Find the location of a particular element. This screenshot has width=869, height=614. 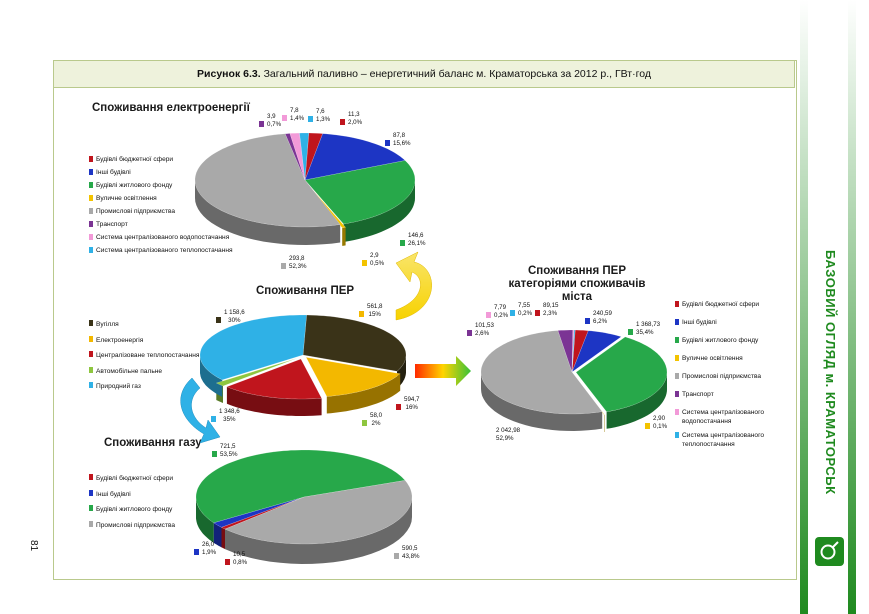

data-label: 7,8 1,4% is located at coordinates (293, 114).